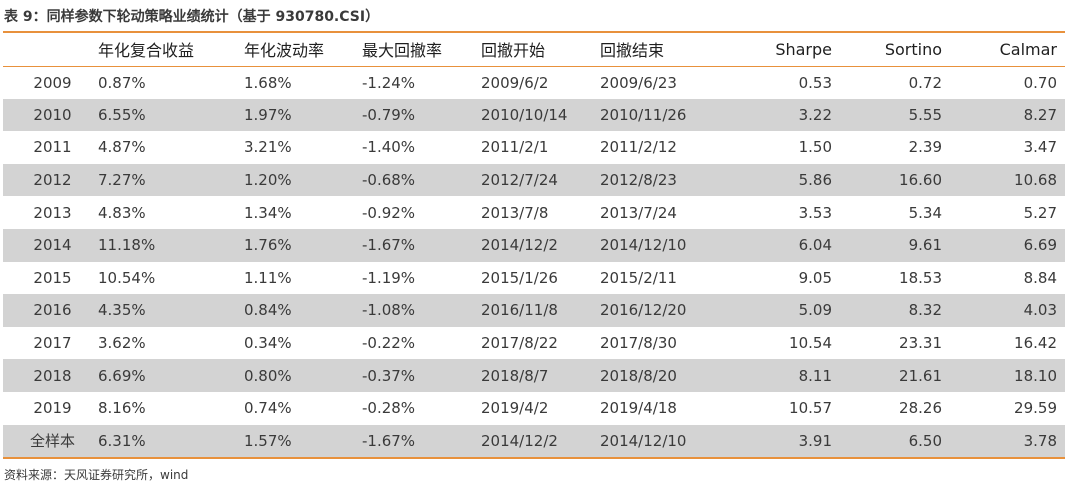 The image size is (1080, 493). Describe the element at coordinates (540, 50) in the screenshot. I see `header-drawdown-start: 回撤开始` at that location.